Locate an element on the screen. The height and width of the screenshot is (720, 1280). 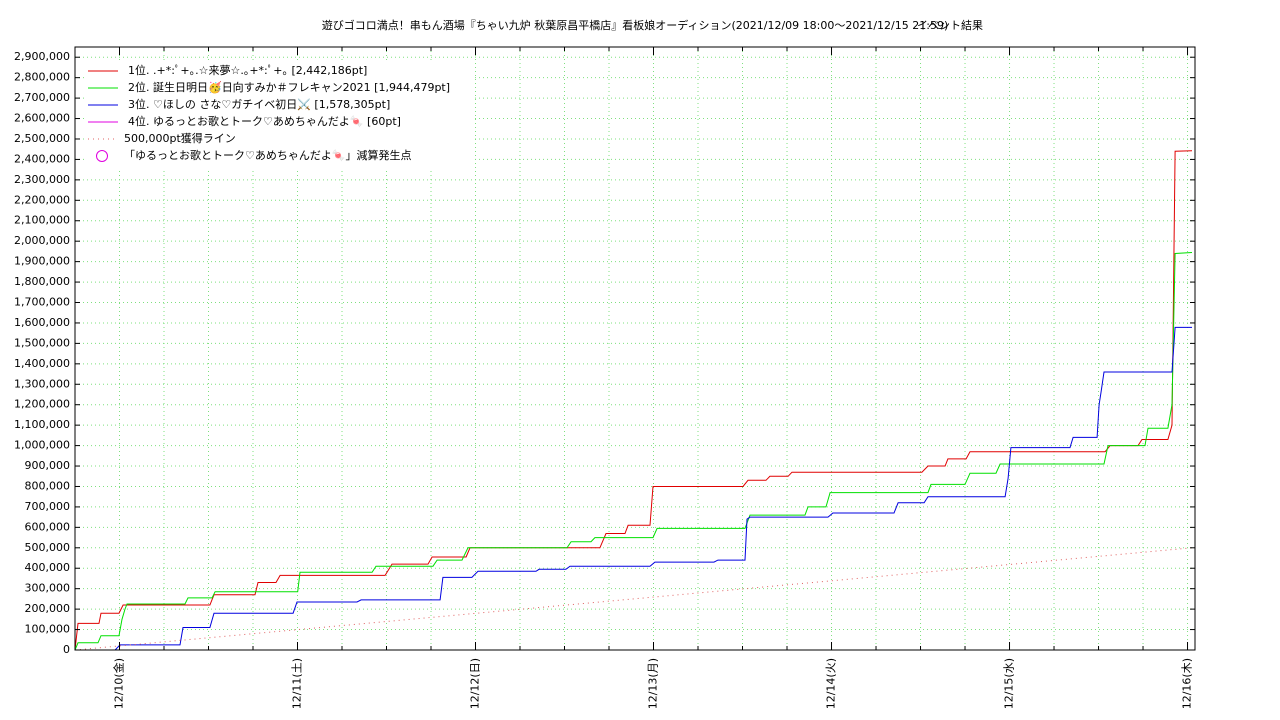
y-tick-label: 1,000,000 is located at coordinates (42, 445).